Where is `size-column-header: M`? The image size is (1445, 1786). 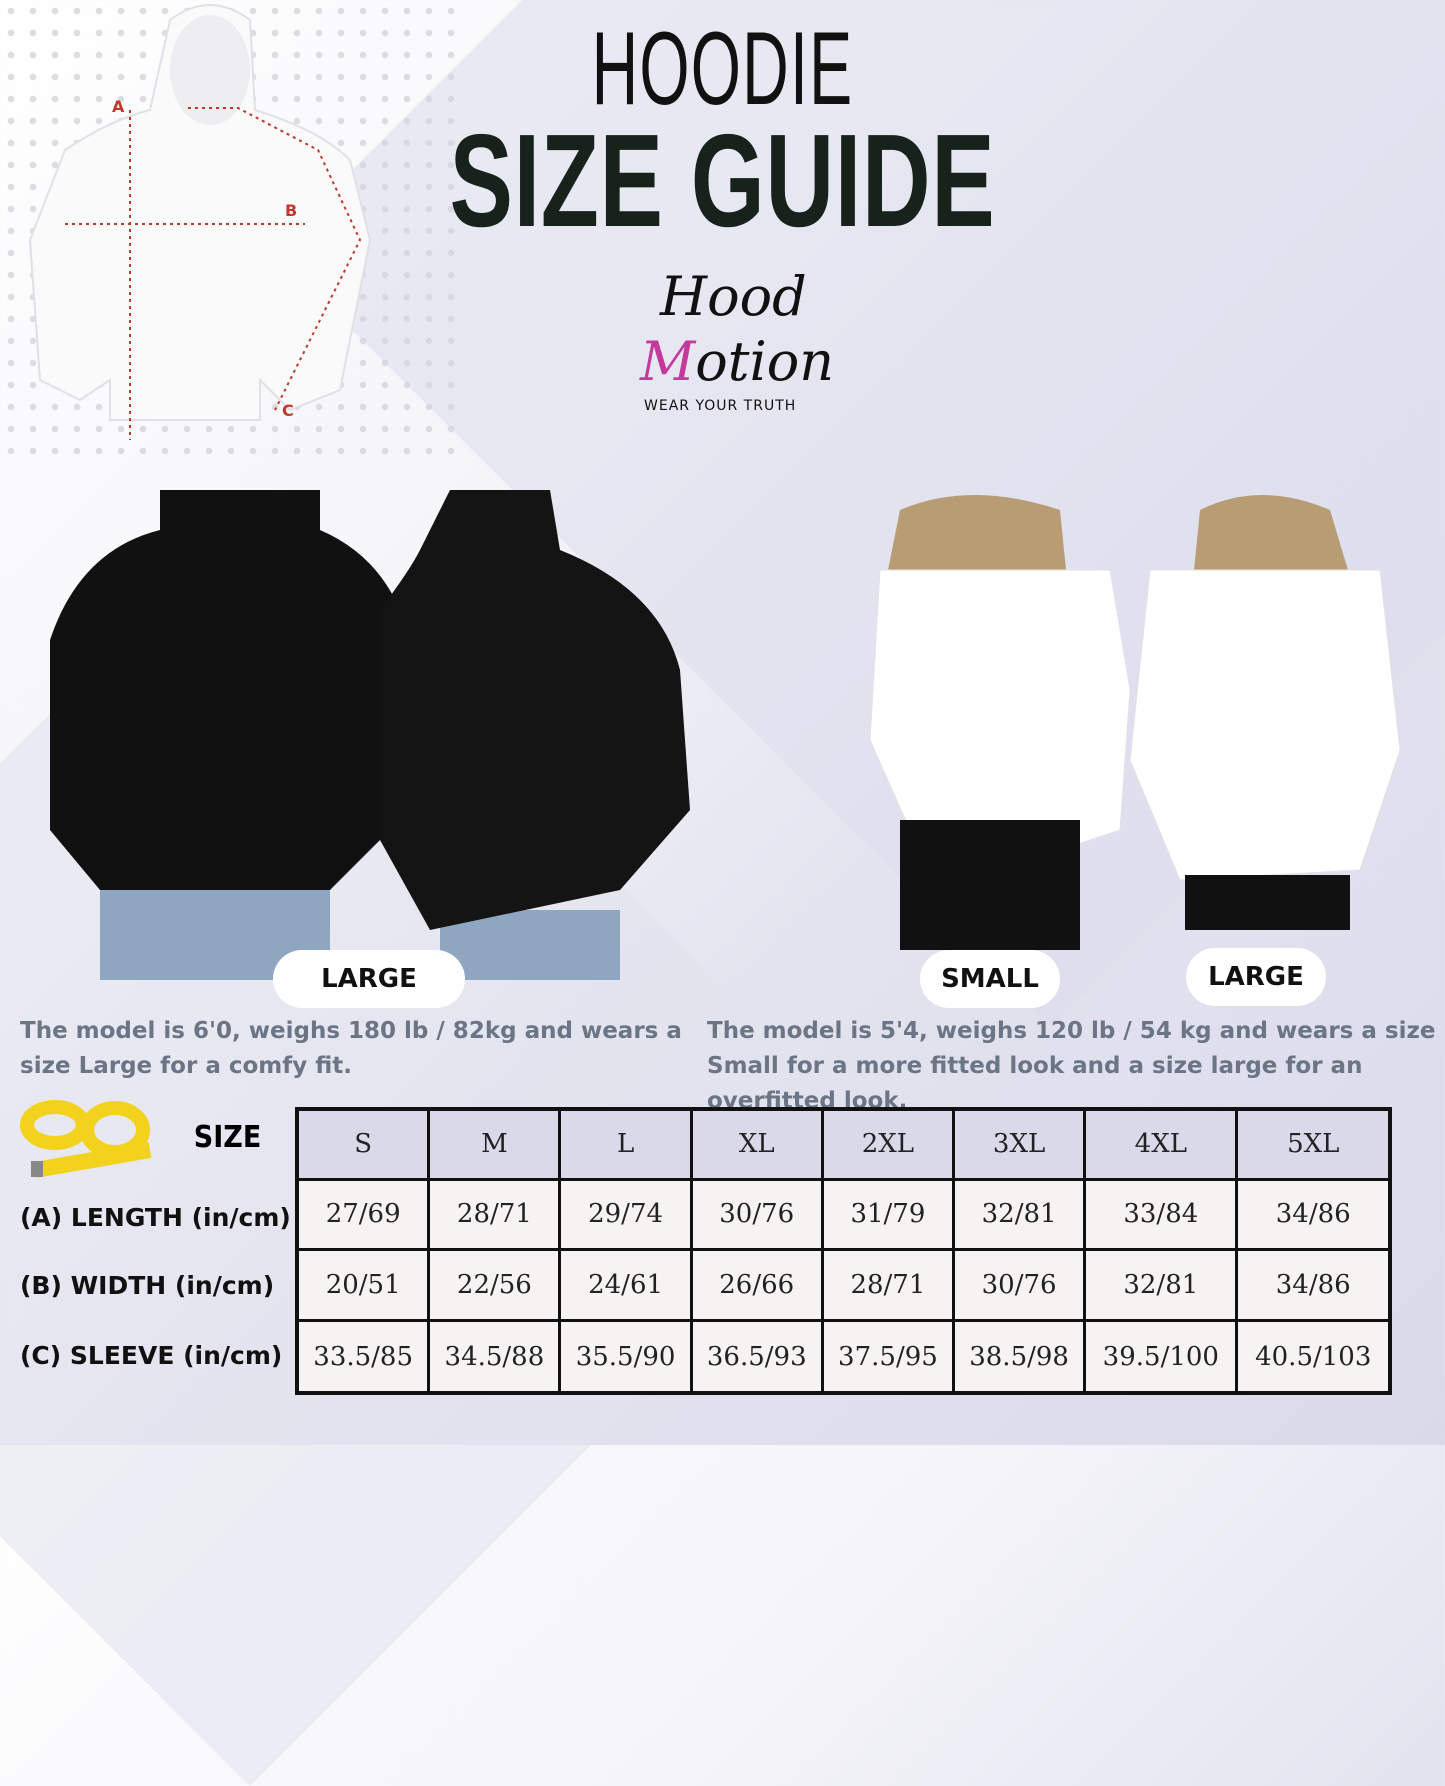
size-column-header: M is located at coordinates (494, 1144).